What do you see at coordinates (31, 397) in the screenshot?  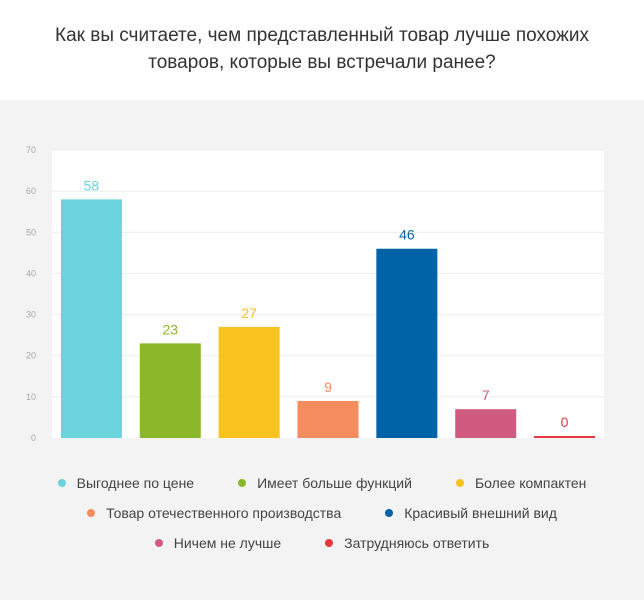 I see `y-tick-label: 10` at bounding box center [31, 397].